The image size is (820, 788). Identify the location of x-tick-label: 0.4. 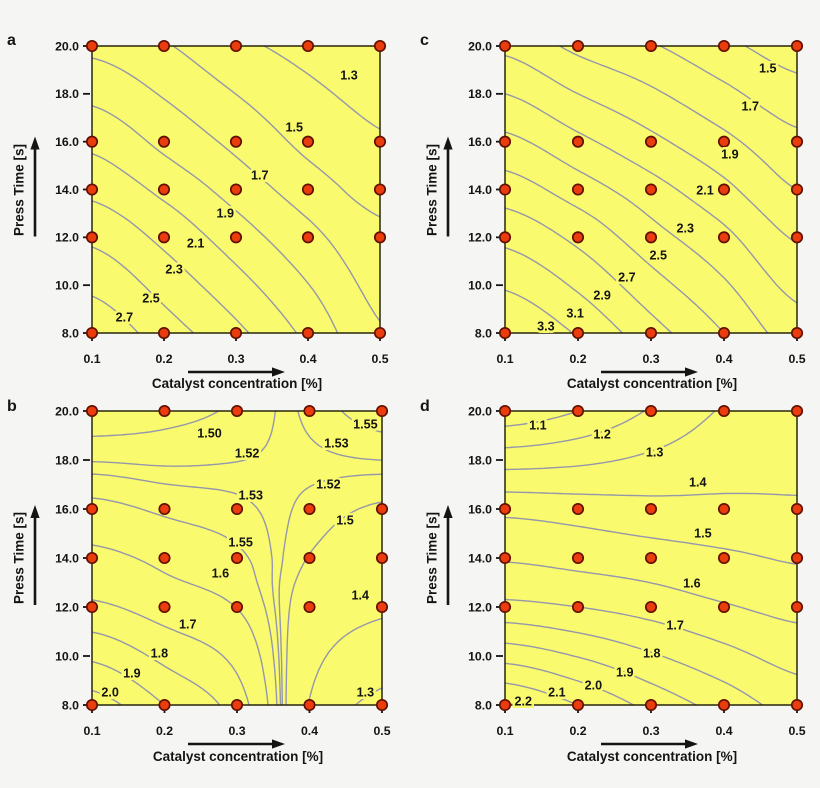
(309, 731).